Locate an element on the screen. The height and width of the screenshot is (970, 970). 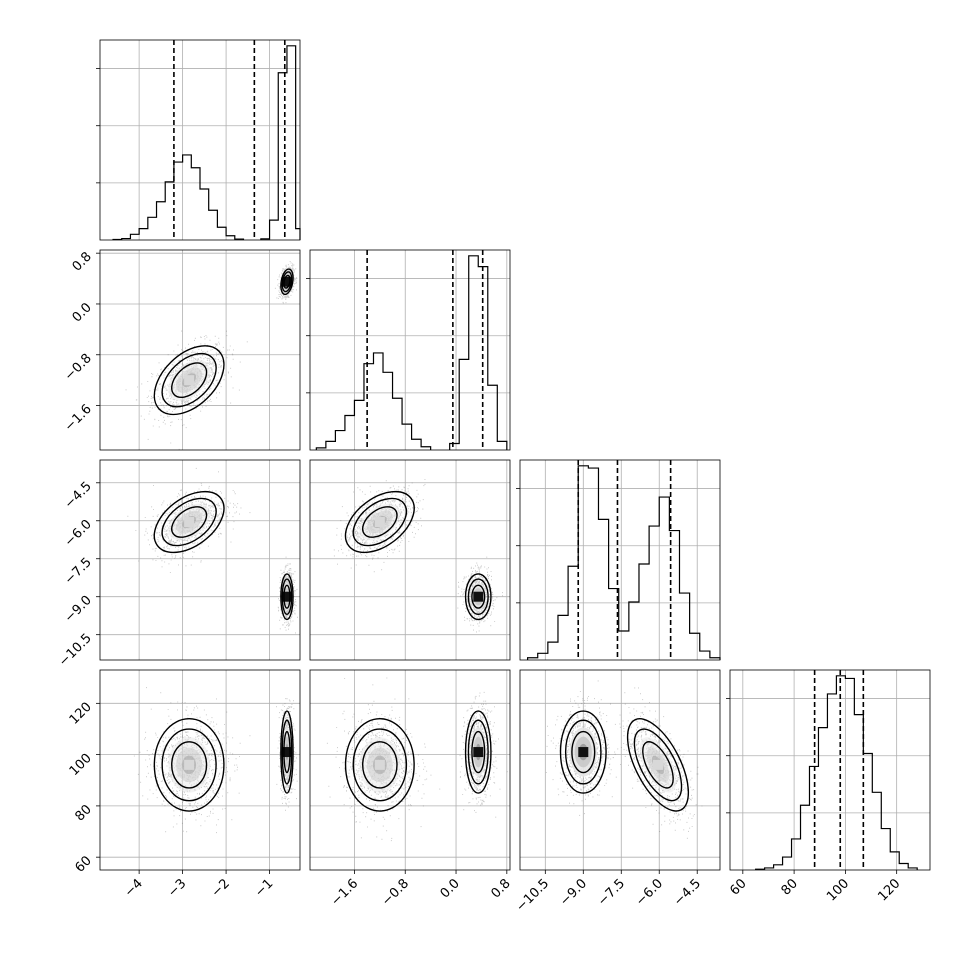
y-tick-label: −1.6 is located at coordinates (78, 418).